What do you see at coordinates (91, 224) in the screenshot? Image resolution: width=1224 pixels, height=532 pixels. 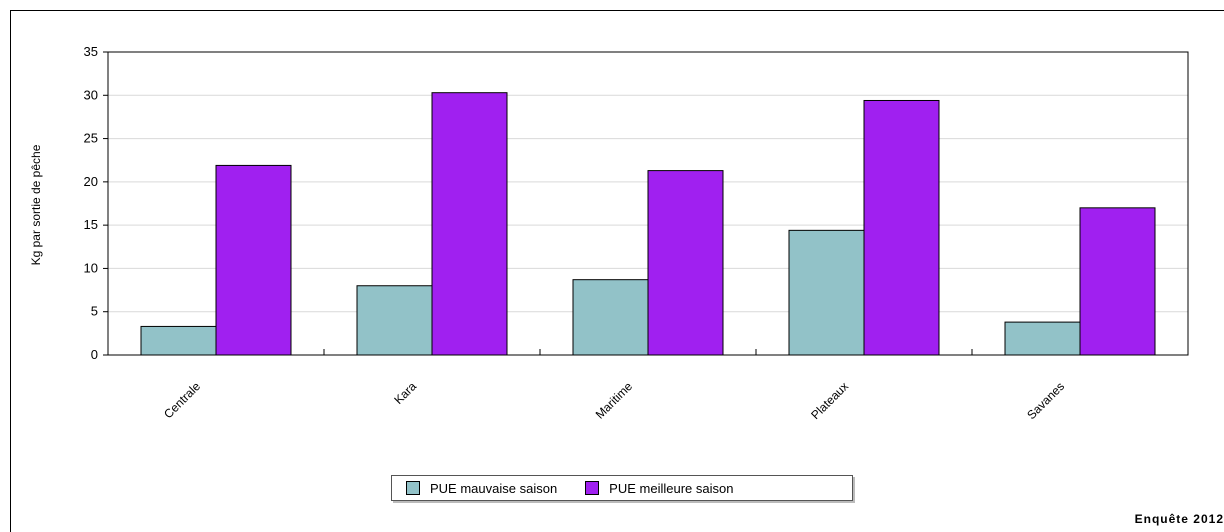 I see `y-tick-label-15: 15` at bounding box center [91, 224].